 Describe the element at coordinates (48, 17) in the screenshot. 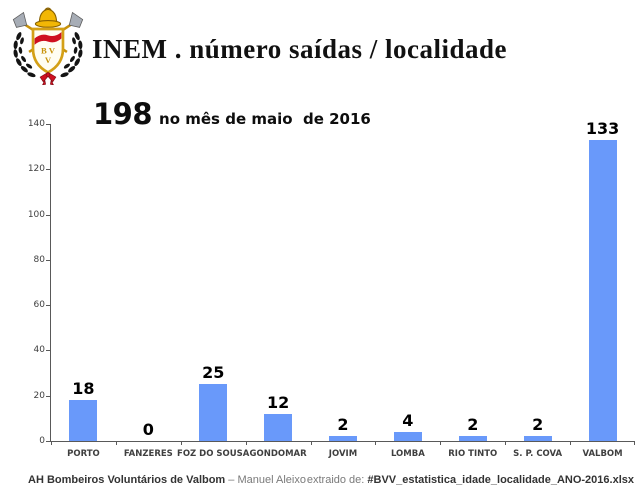

I see `fire-helmet-icon` at that location.